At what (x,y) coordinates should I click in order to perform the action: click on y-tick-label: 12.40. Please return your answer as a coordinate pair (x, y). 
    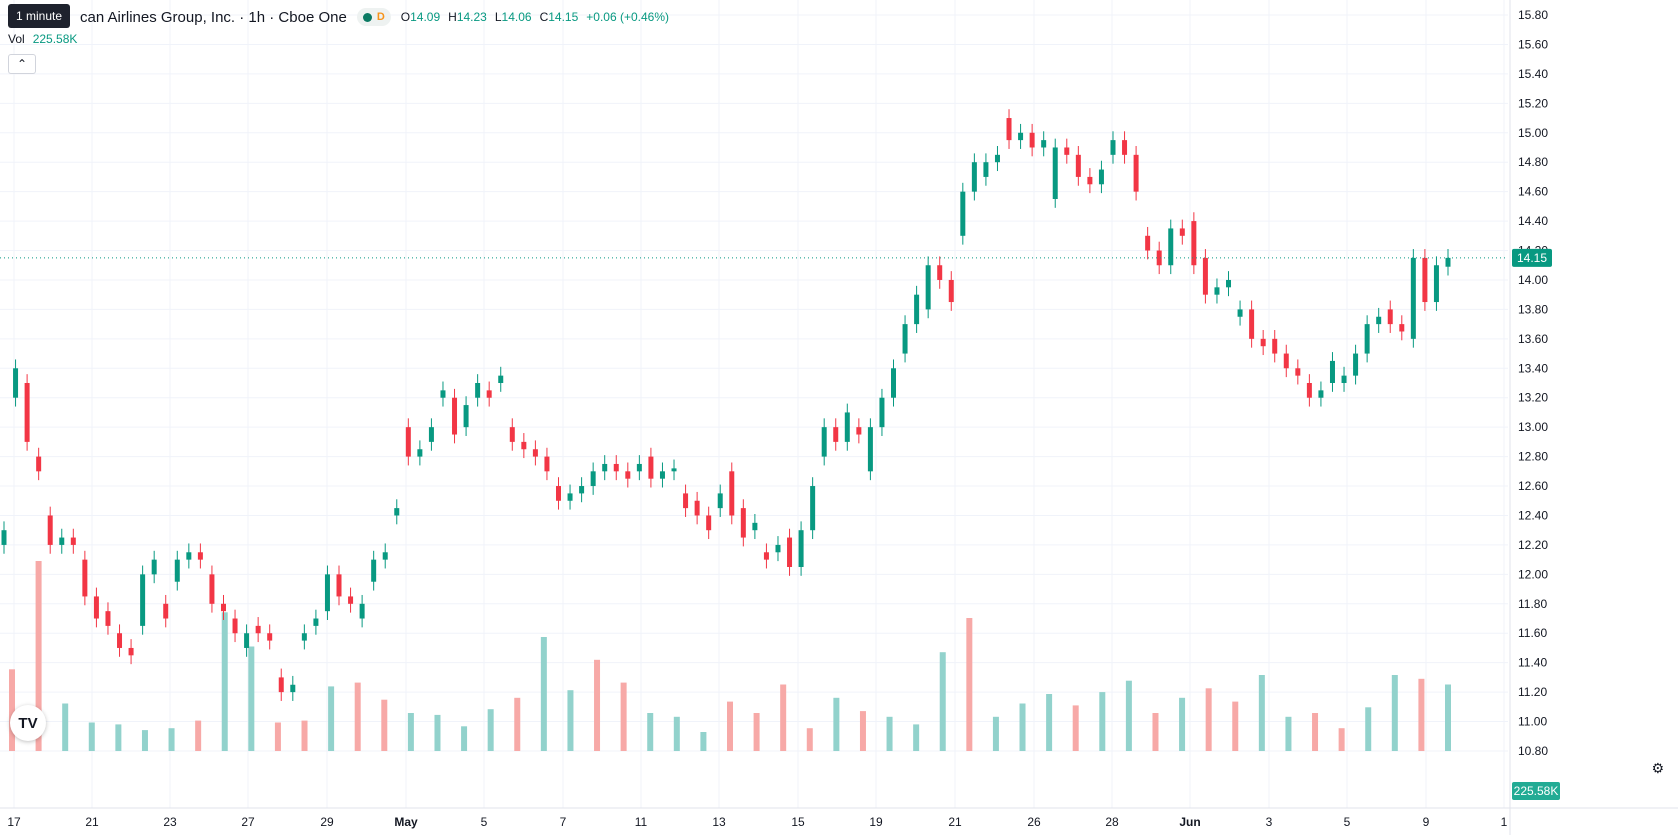
    Looking at the image, I should click on (1533, 515).